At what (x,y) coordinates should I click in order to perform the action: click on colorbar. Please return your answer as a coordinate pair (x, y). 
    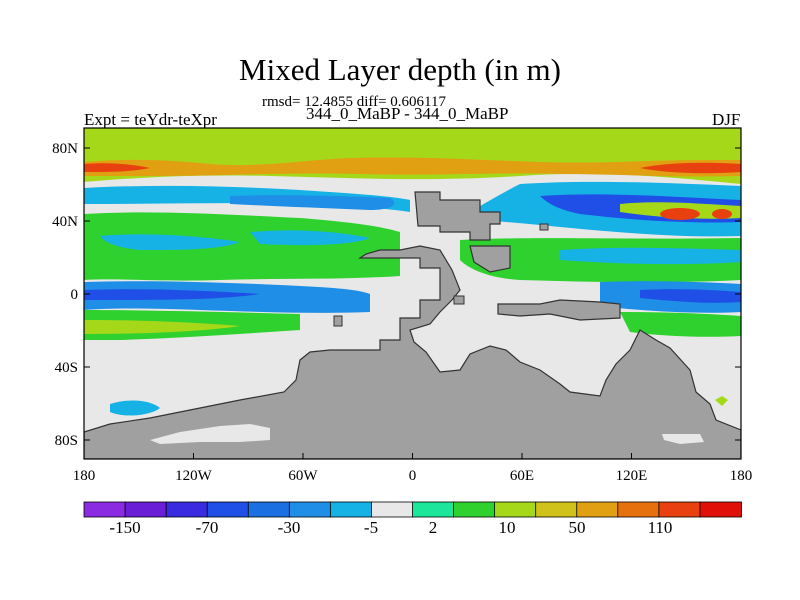
    Looking at the image, I should click on (412, 509).